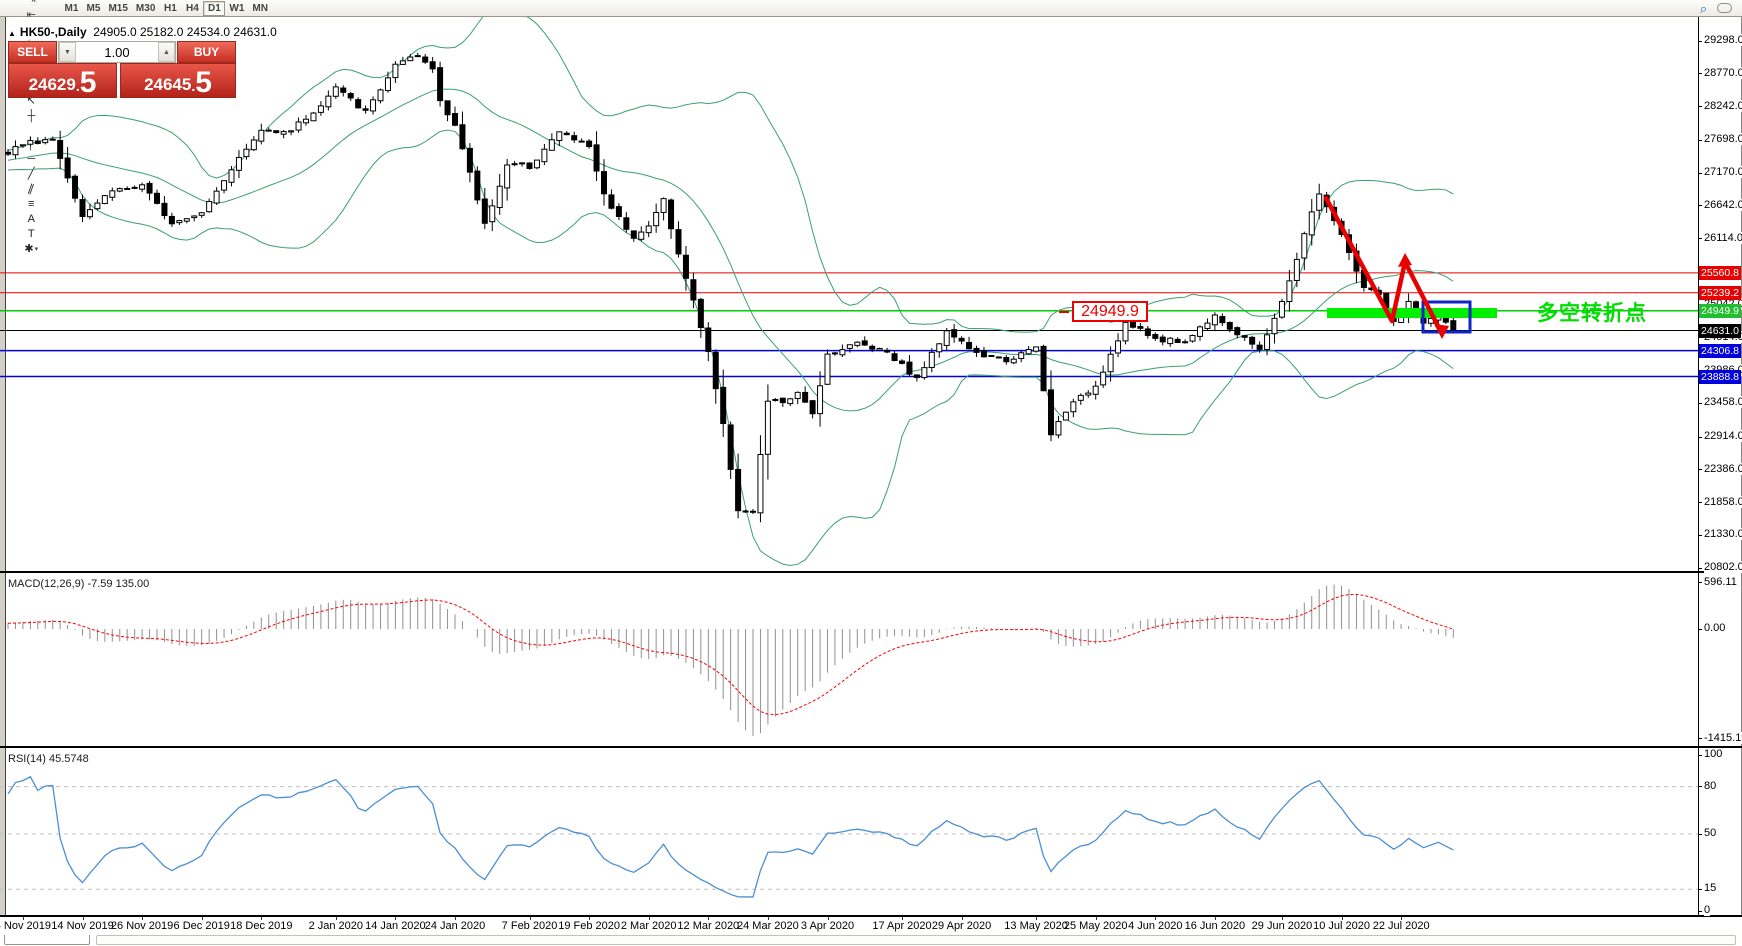 This screenshot has height=946, width=1742. Describe the element at coordinates (170, 8) in the screenshot. I see `timeframe-h1: H1` at that location.